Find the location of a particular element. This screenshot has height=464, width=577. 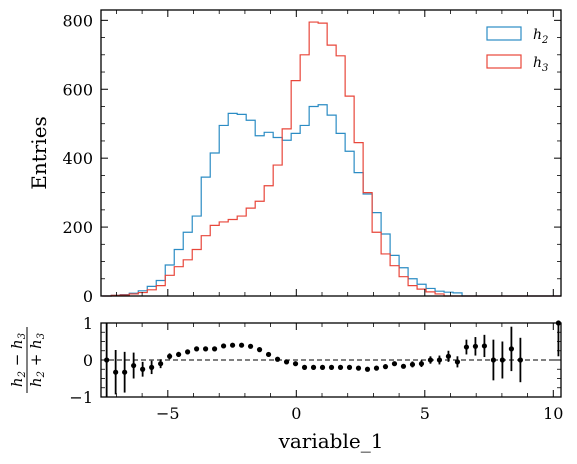

legend-swatch-h3 is located at coordinates (504, 61).